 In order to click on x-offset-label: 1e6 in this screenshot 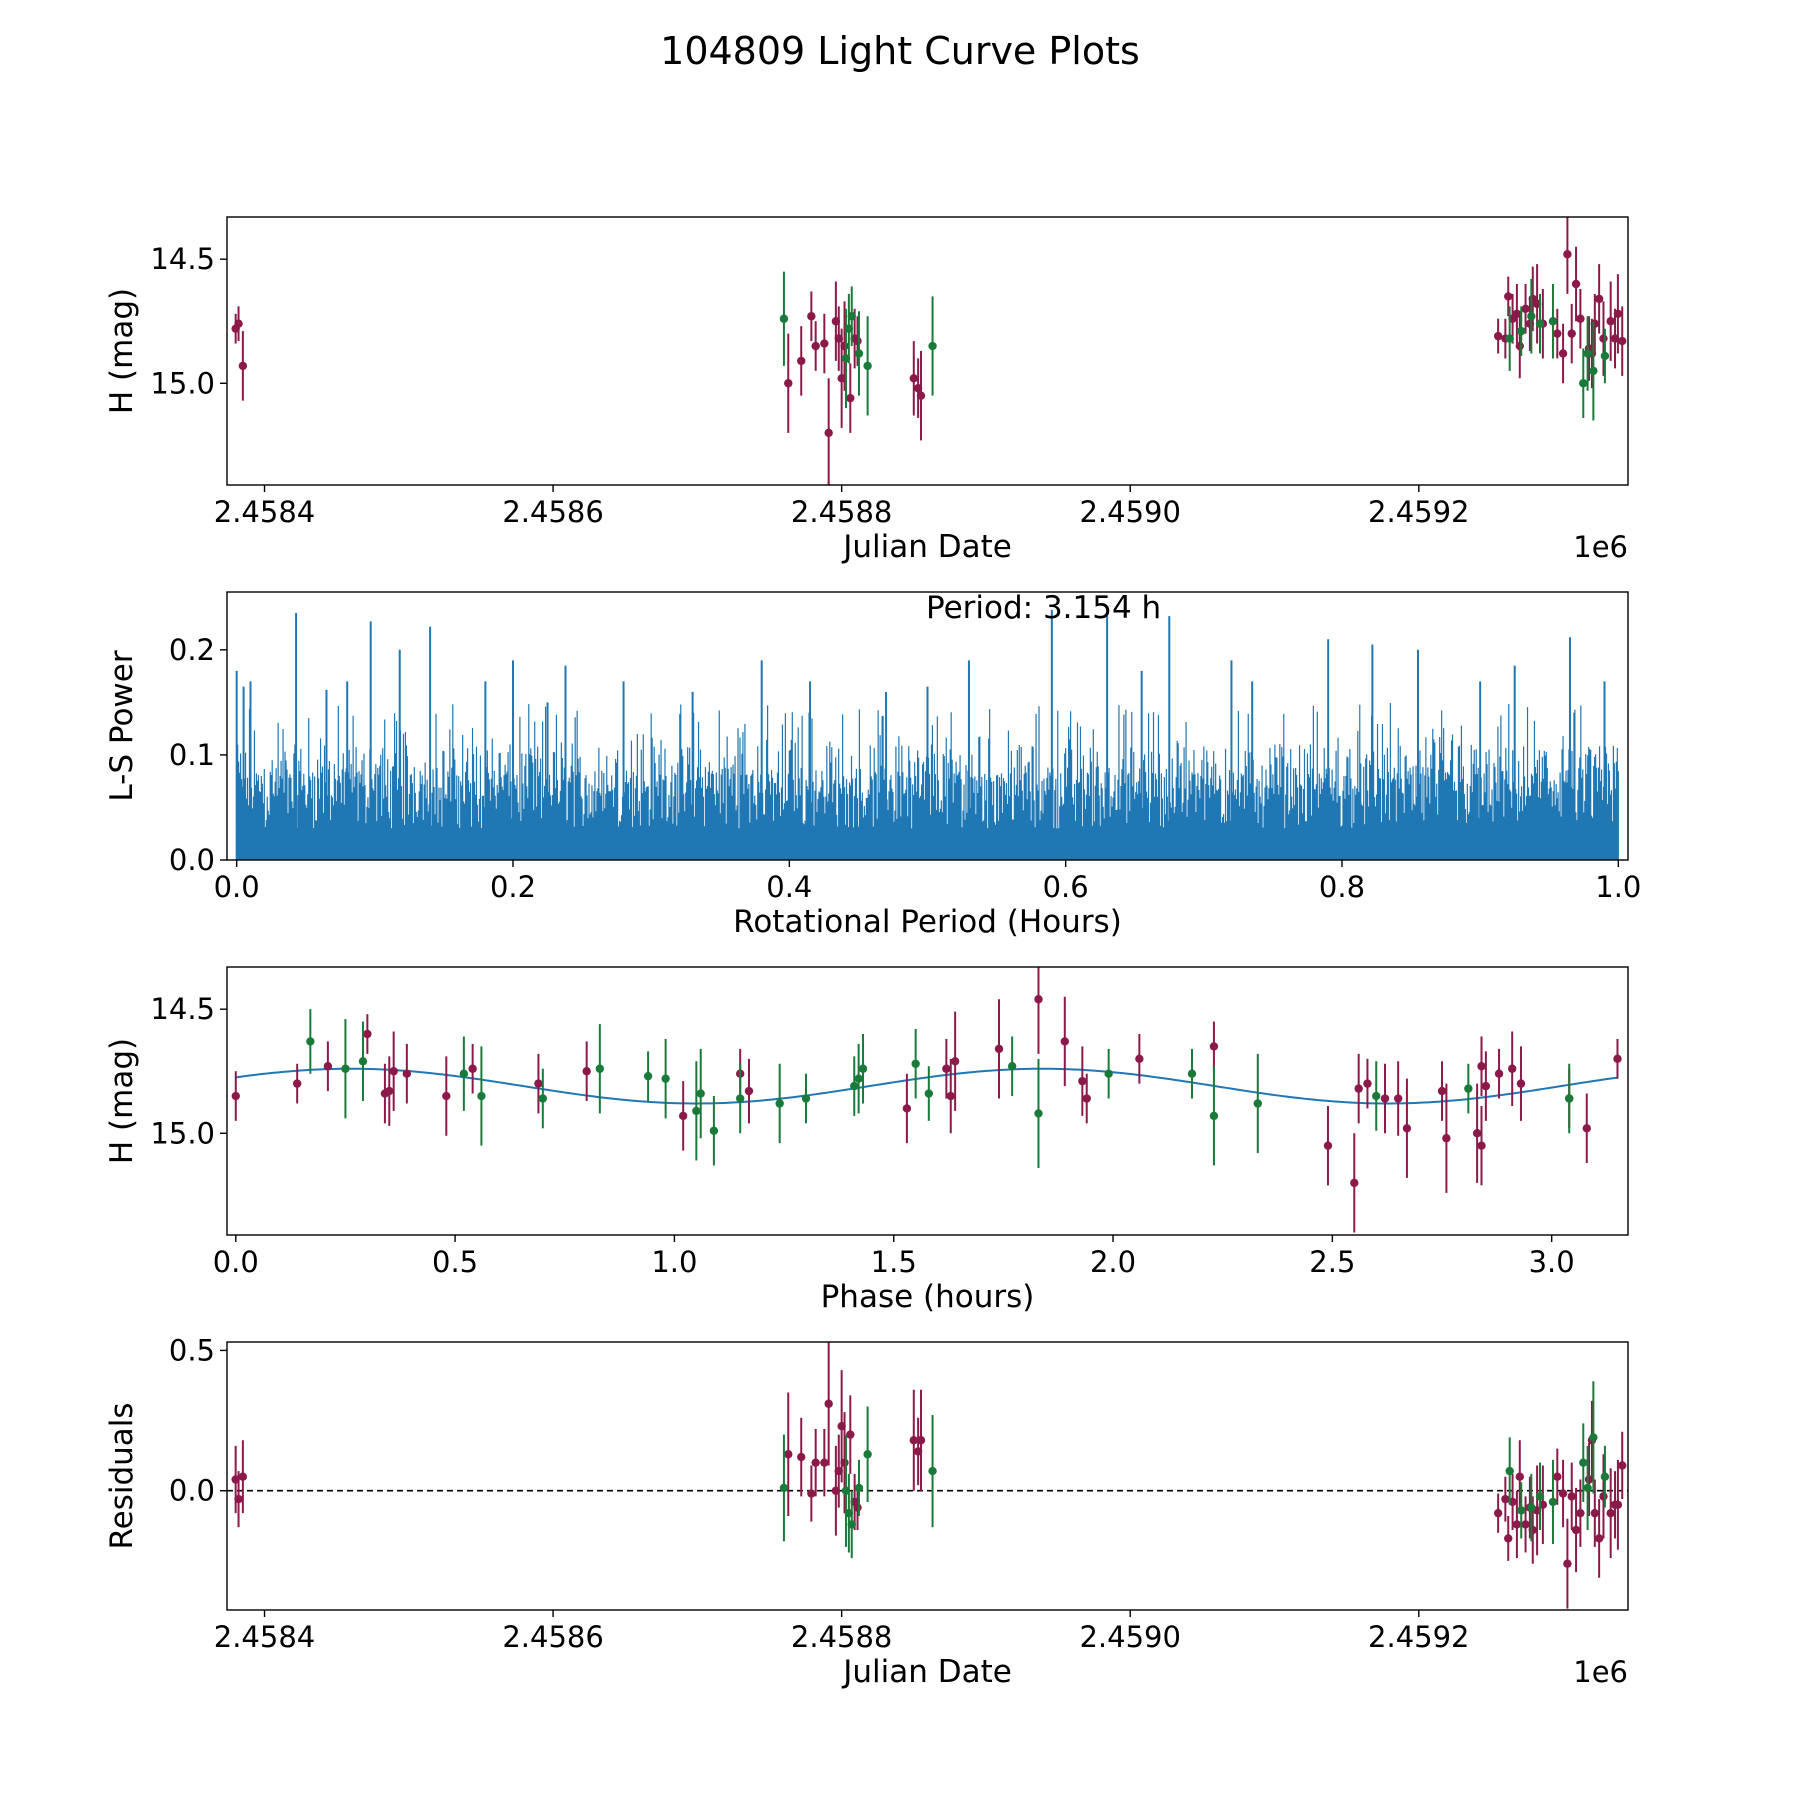, I will do `click(1600, 547)`.